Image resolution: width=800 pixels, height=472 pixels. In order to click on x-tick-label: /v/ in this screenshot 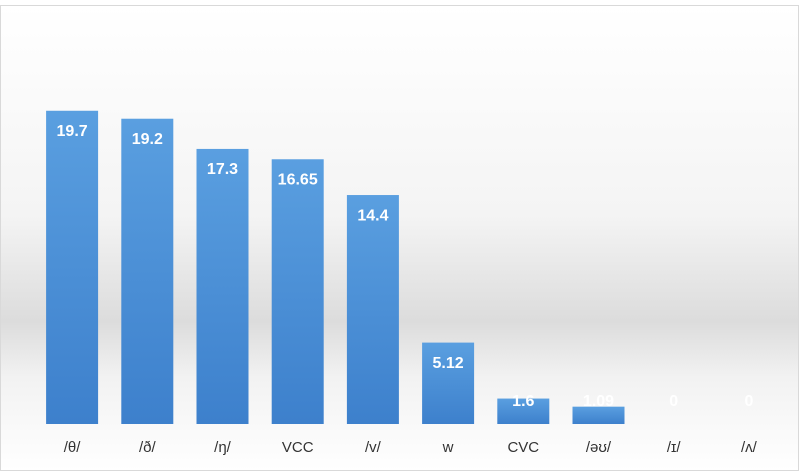, I will do `click(373, 447)`.